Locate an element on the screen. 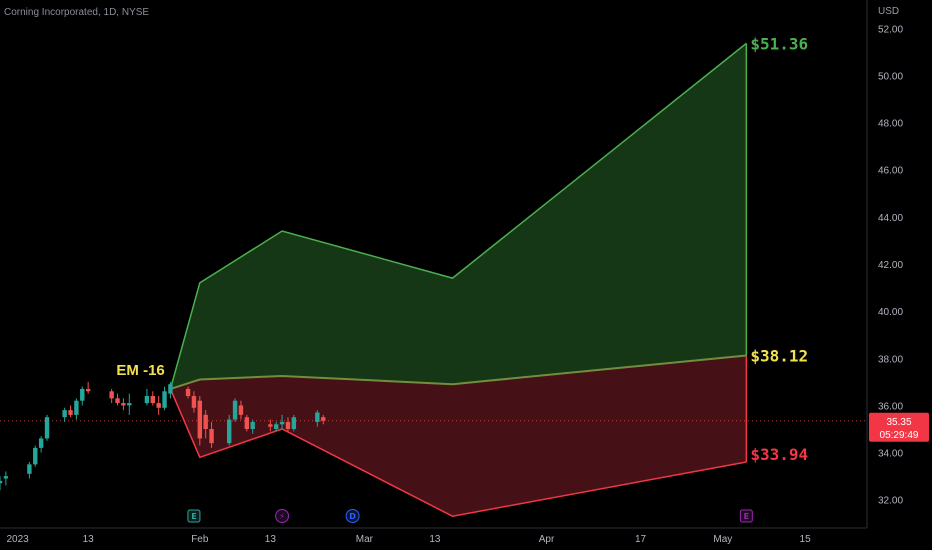 The image size is (932, 550). y-tick-label: 38.00 is located at coordinates (890, 359).